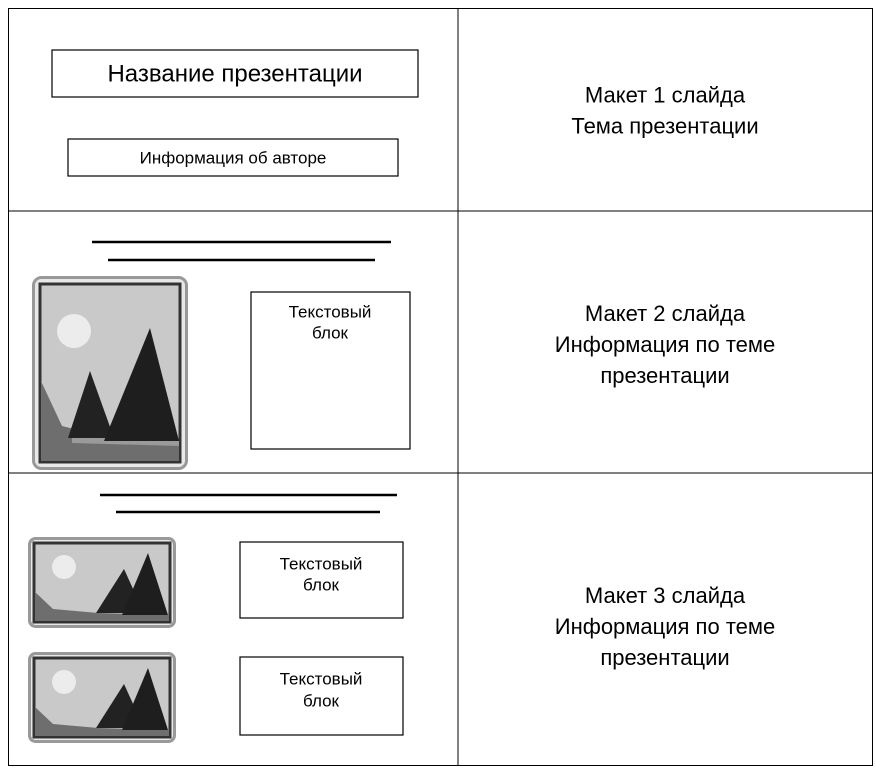  I want to click on layout-description: Тема презентации, so click(664, 125).